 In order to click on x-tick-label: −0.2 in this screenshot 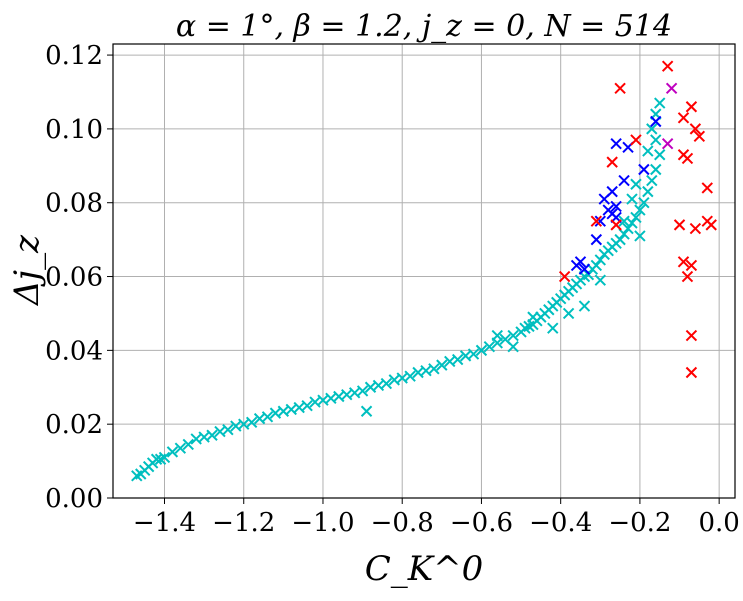, I will do `click(639, 523)`.